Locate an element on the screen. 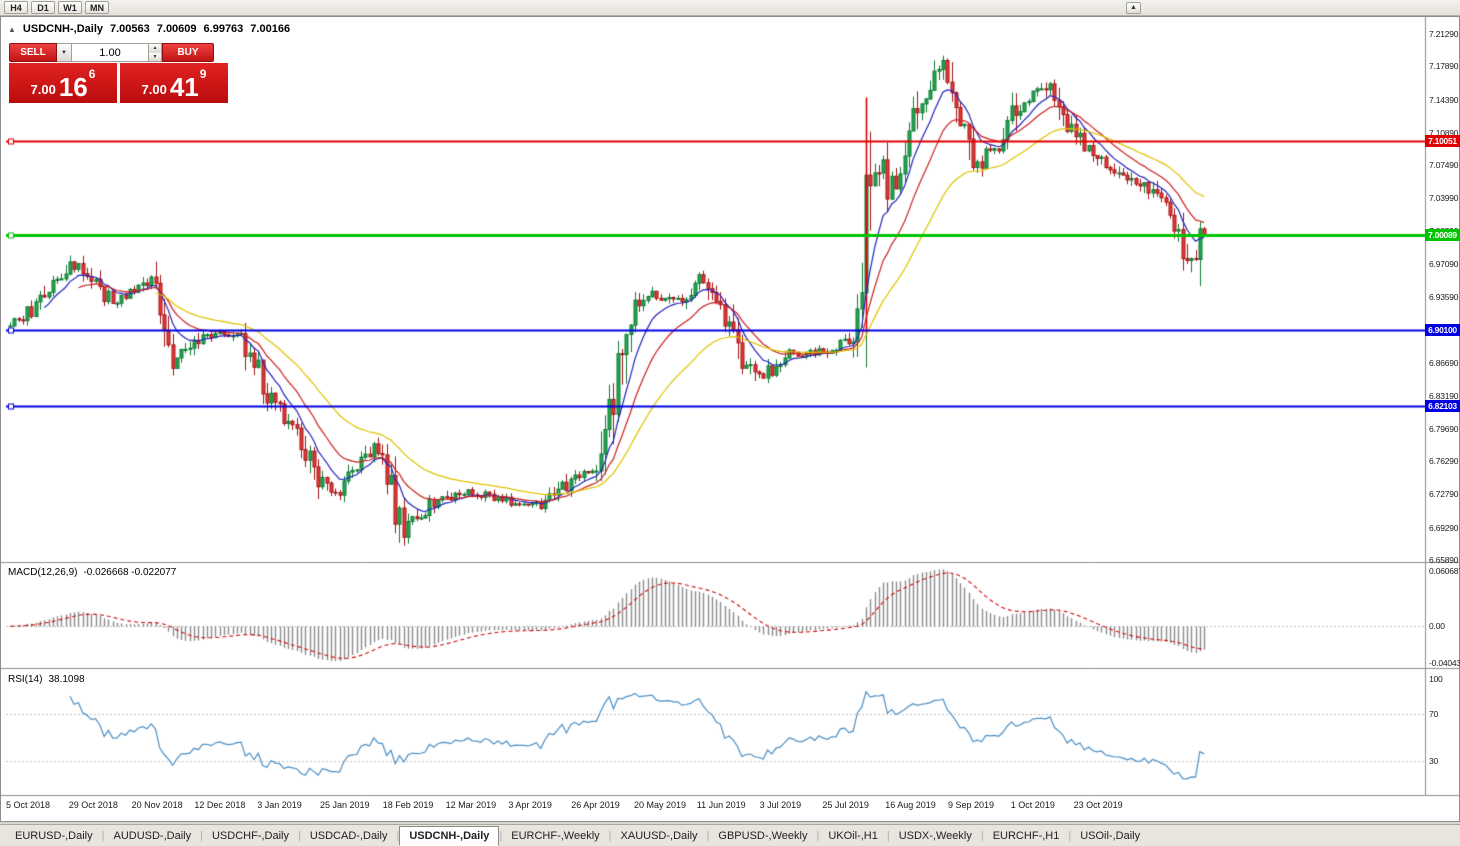  chevron-down-icon: ▼ is located at coordinates (64, 52).